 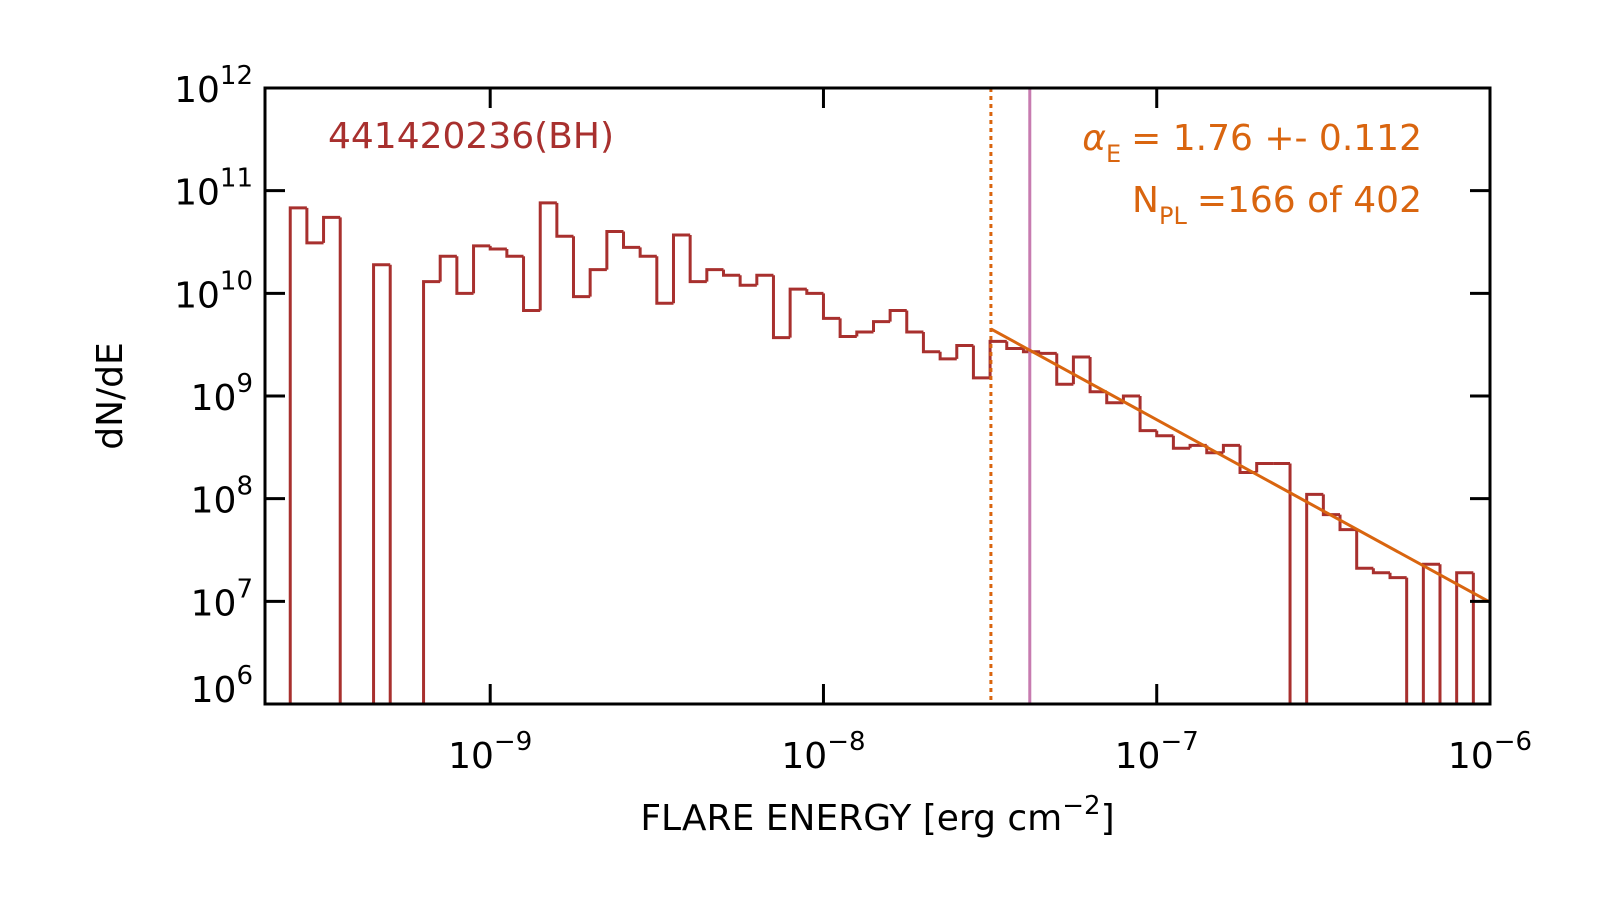 What do you see at coordinates (471, 136) in the screenshot?
I see `annotation-id: 441420236(BH)` at bounding box center [471, 136].